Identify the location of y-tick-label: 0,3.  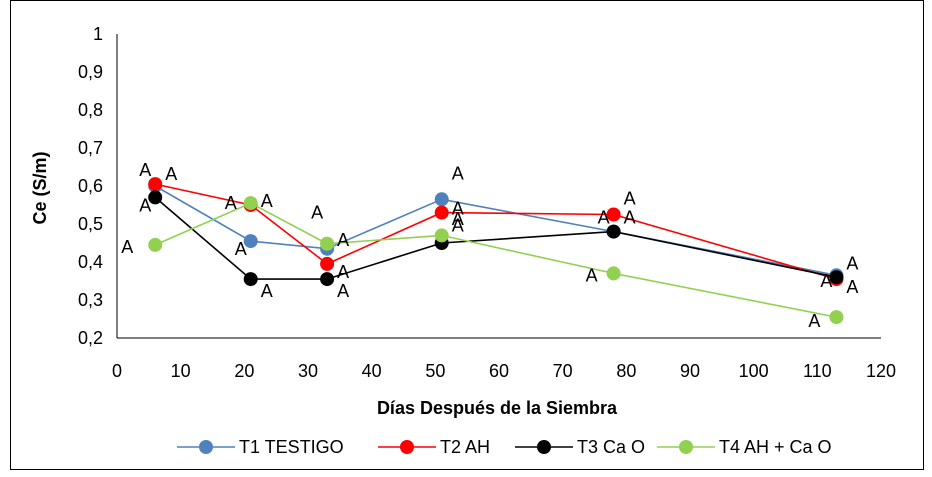
(90, 300).